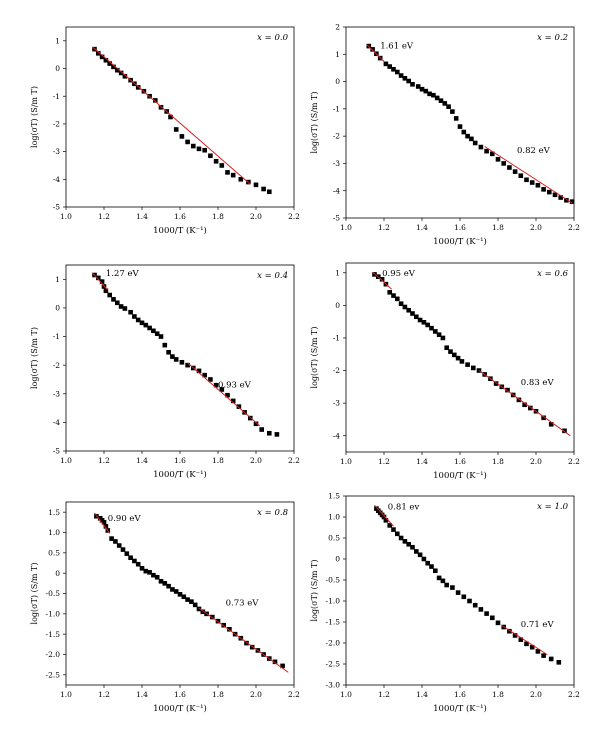 Image resolution: width=600 pixels, height=738 pixels. I want to click on y-tick-label: 1.0, so click(334, 517).